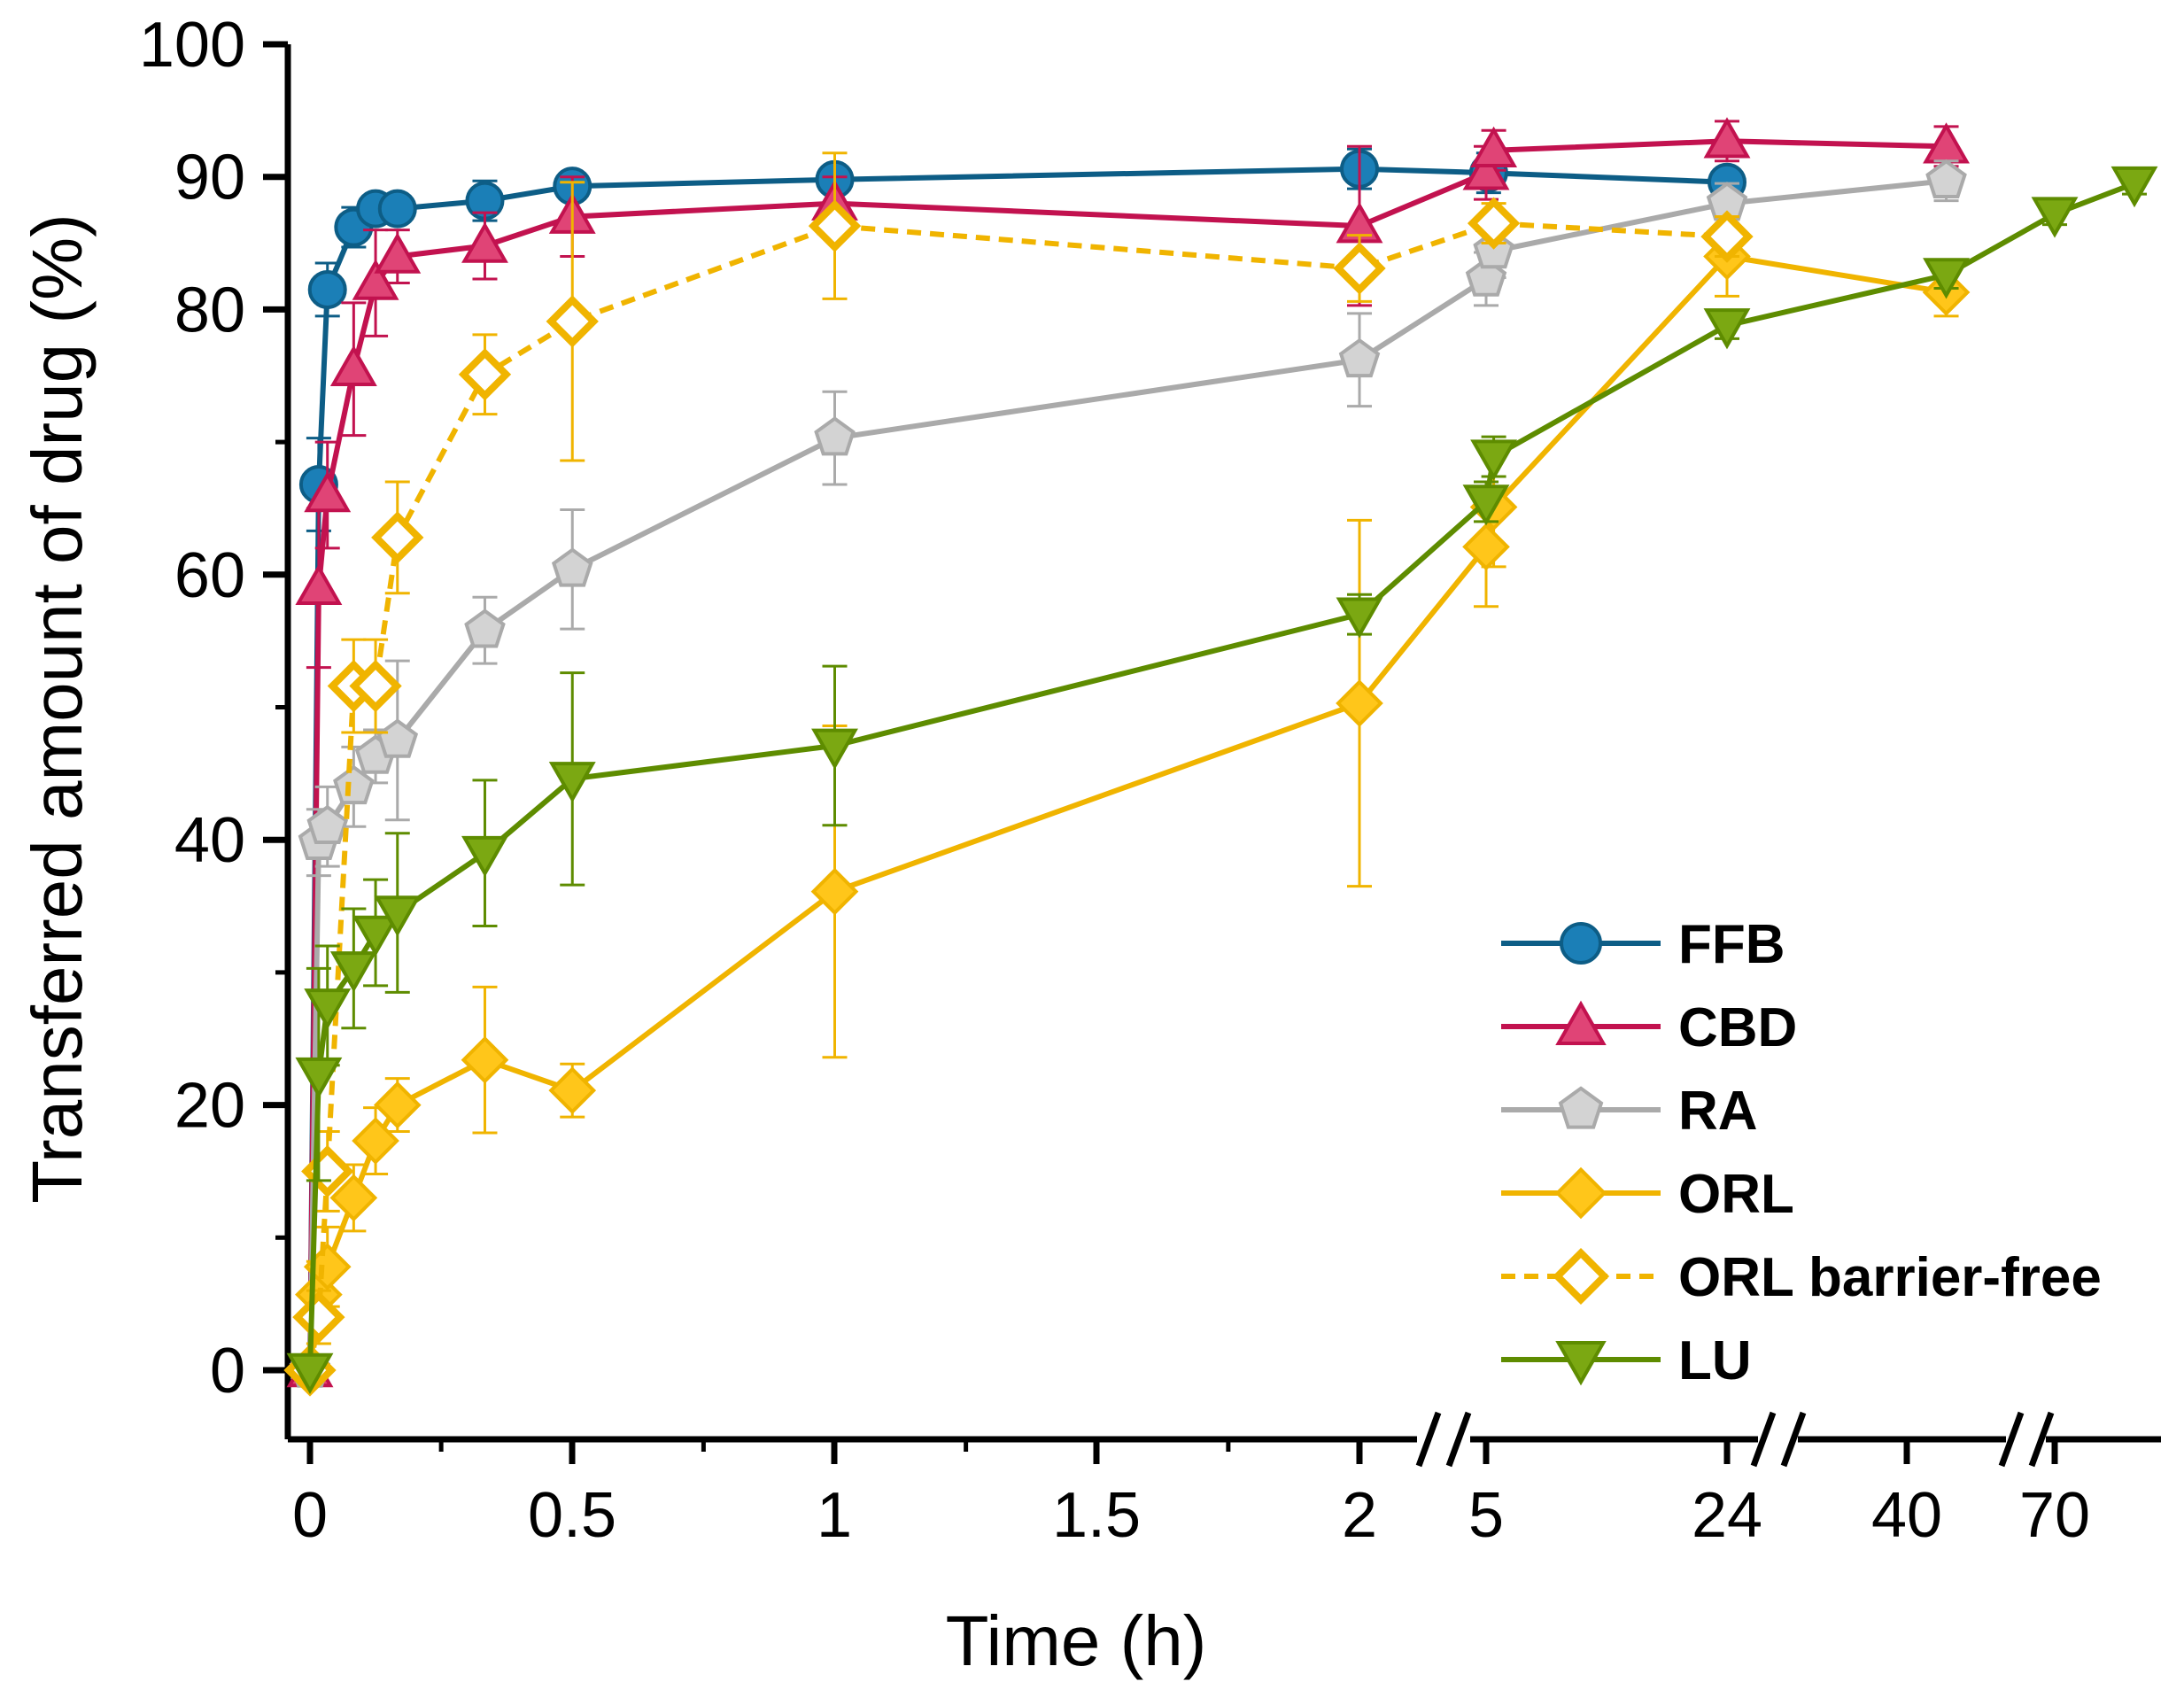 This screenshot has height=1705, width=2184. What do you see at coordinates (1643, 945) in the screenshot?
I see `legend-item: FFB` at bounding box center [1643, 945].